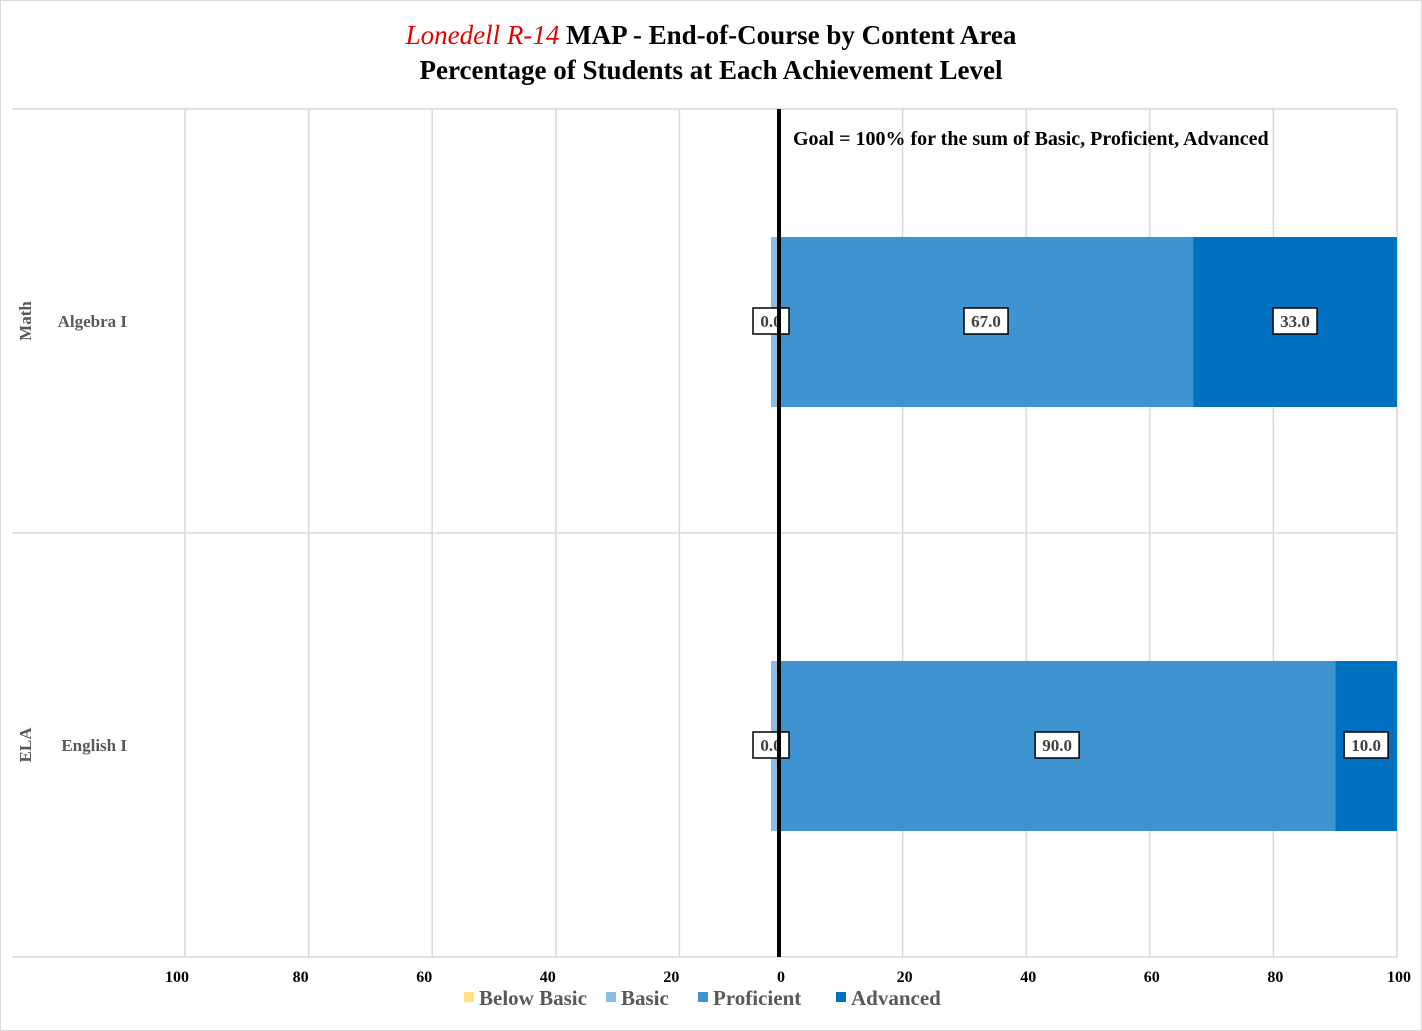 This screenshot has width=1422, height=1031. I want to click on group-label: ELA, so click(25, 745).